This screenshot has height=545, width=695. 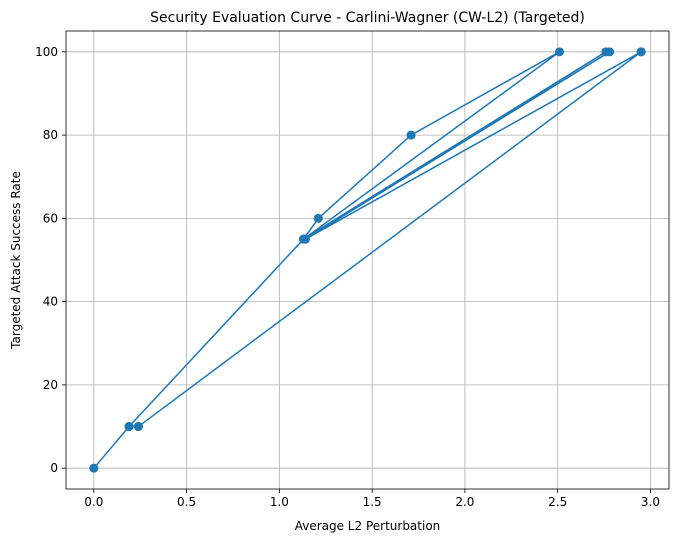 What do you see at coordinates (368, 526) in the screenshot?
I see `x-axis-label: Average L2 Perturbation` at bounding box center [368, 526].